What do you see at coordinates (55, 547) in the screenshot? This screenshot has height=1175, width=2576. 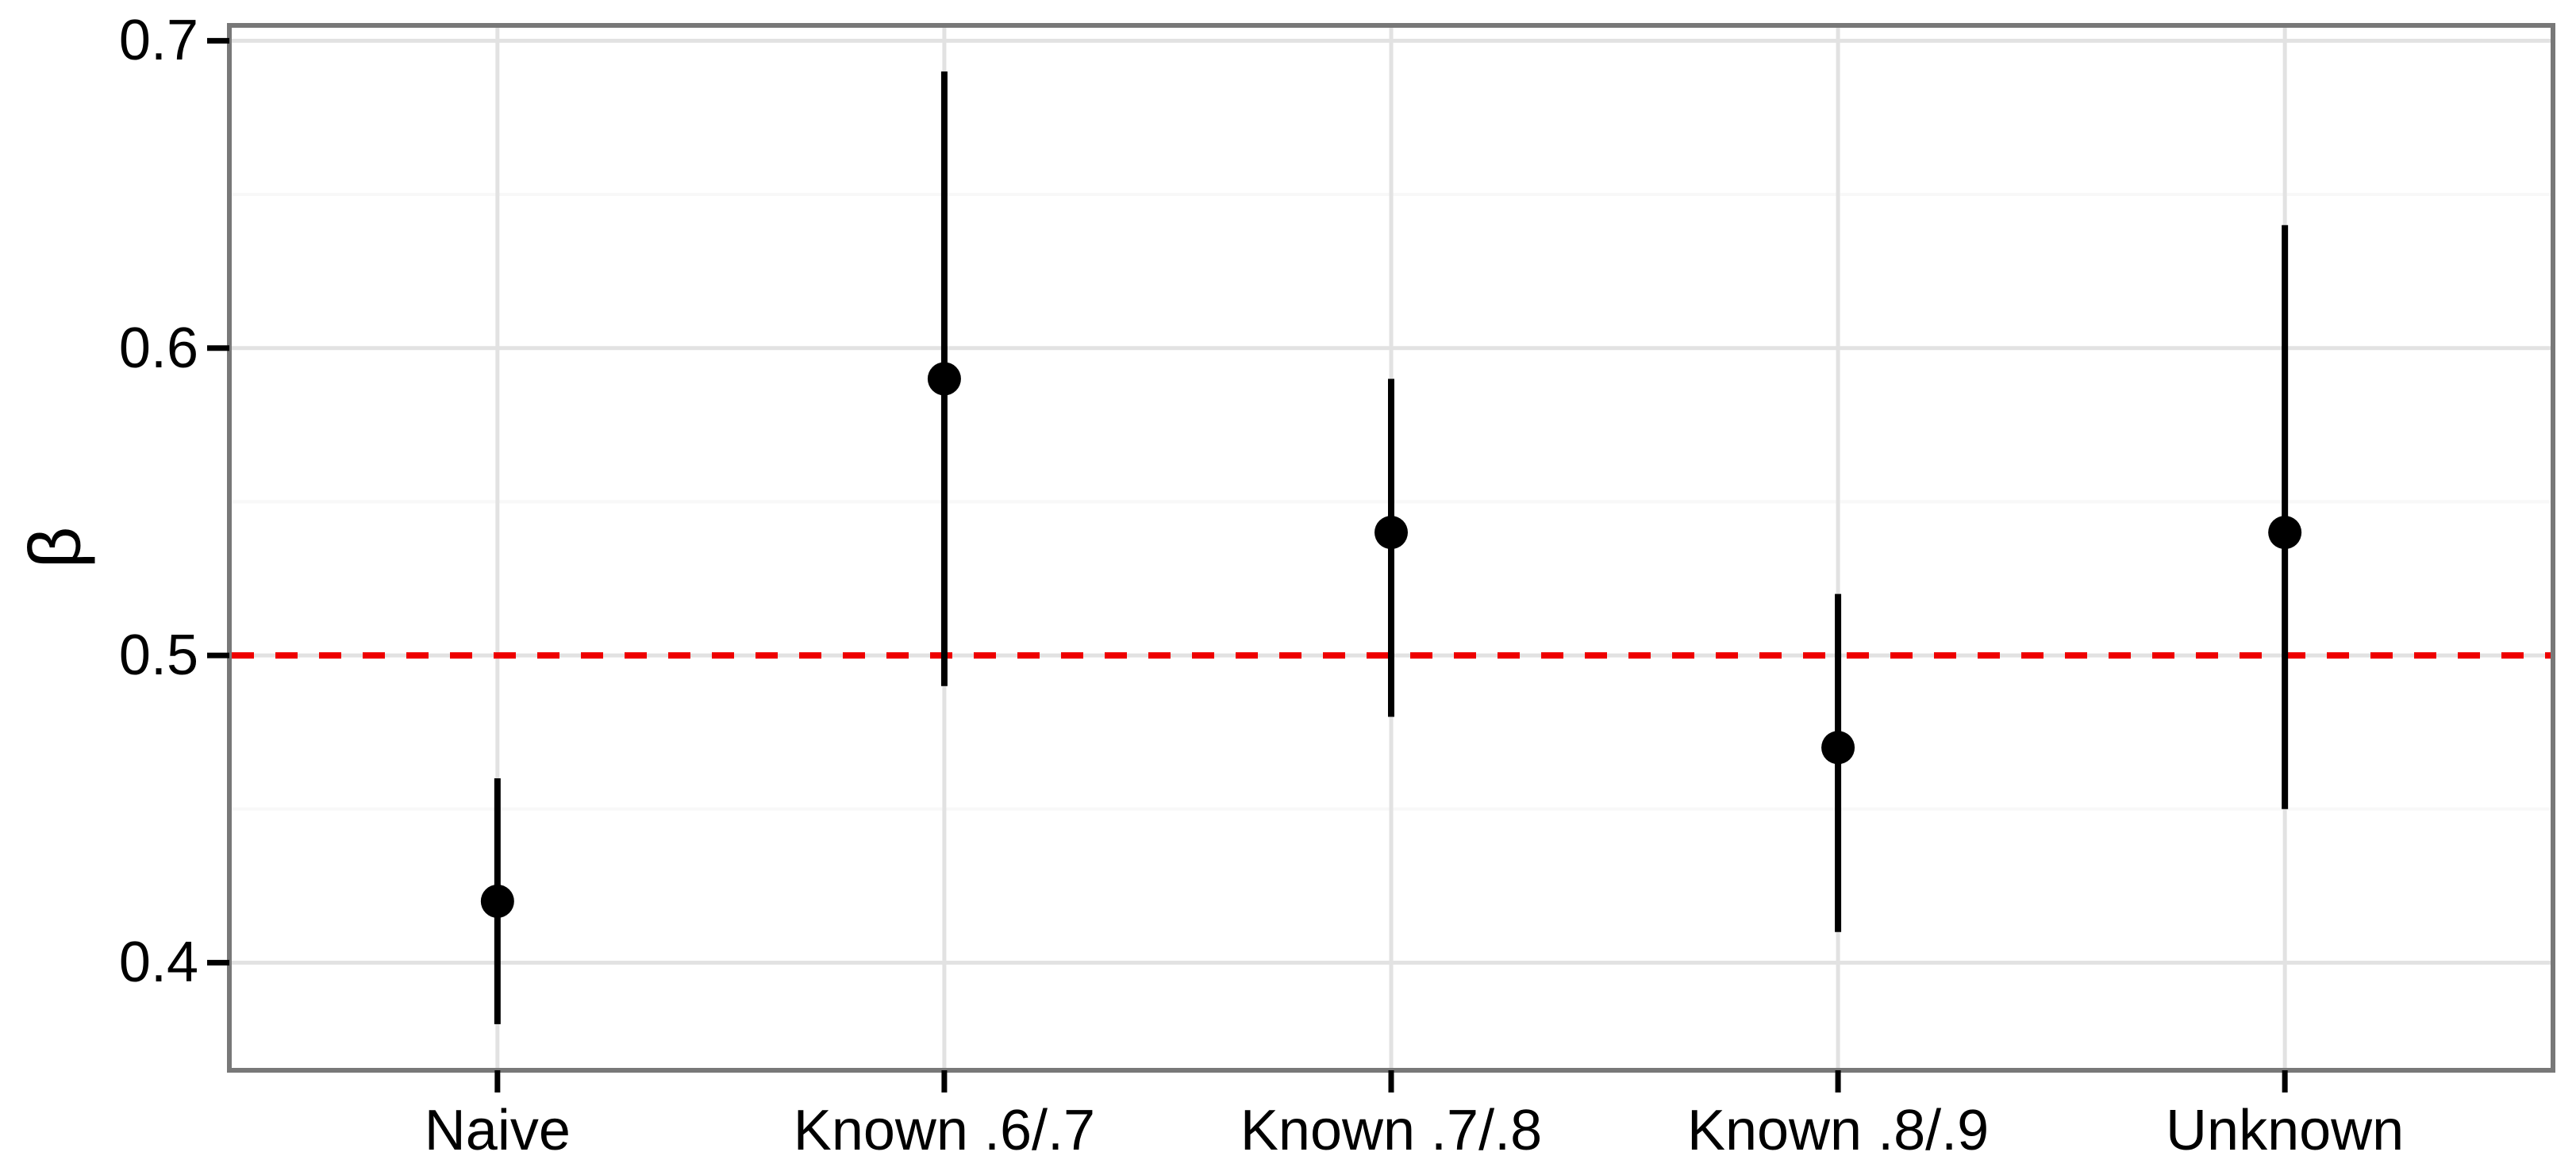 I see `y-axis-title: β` at bounding box center [55, 547].